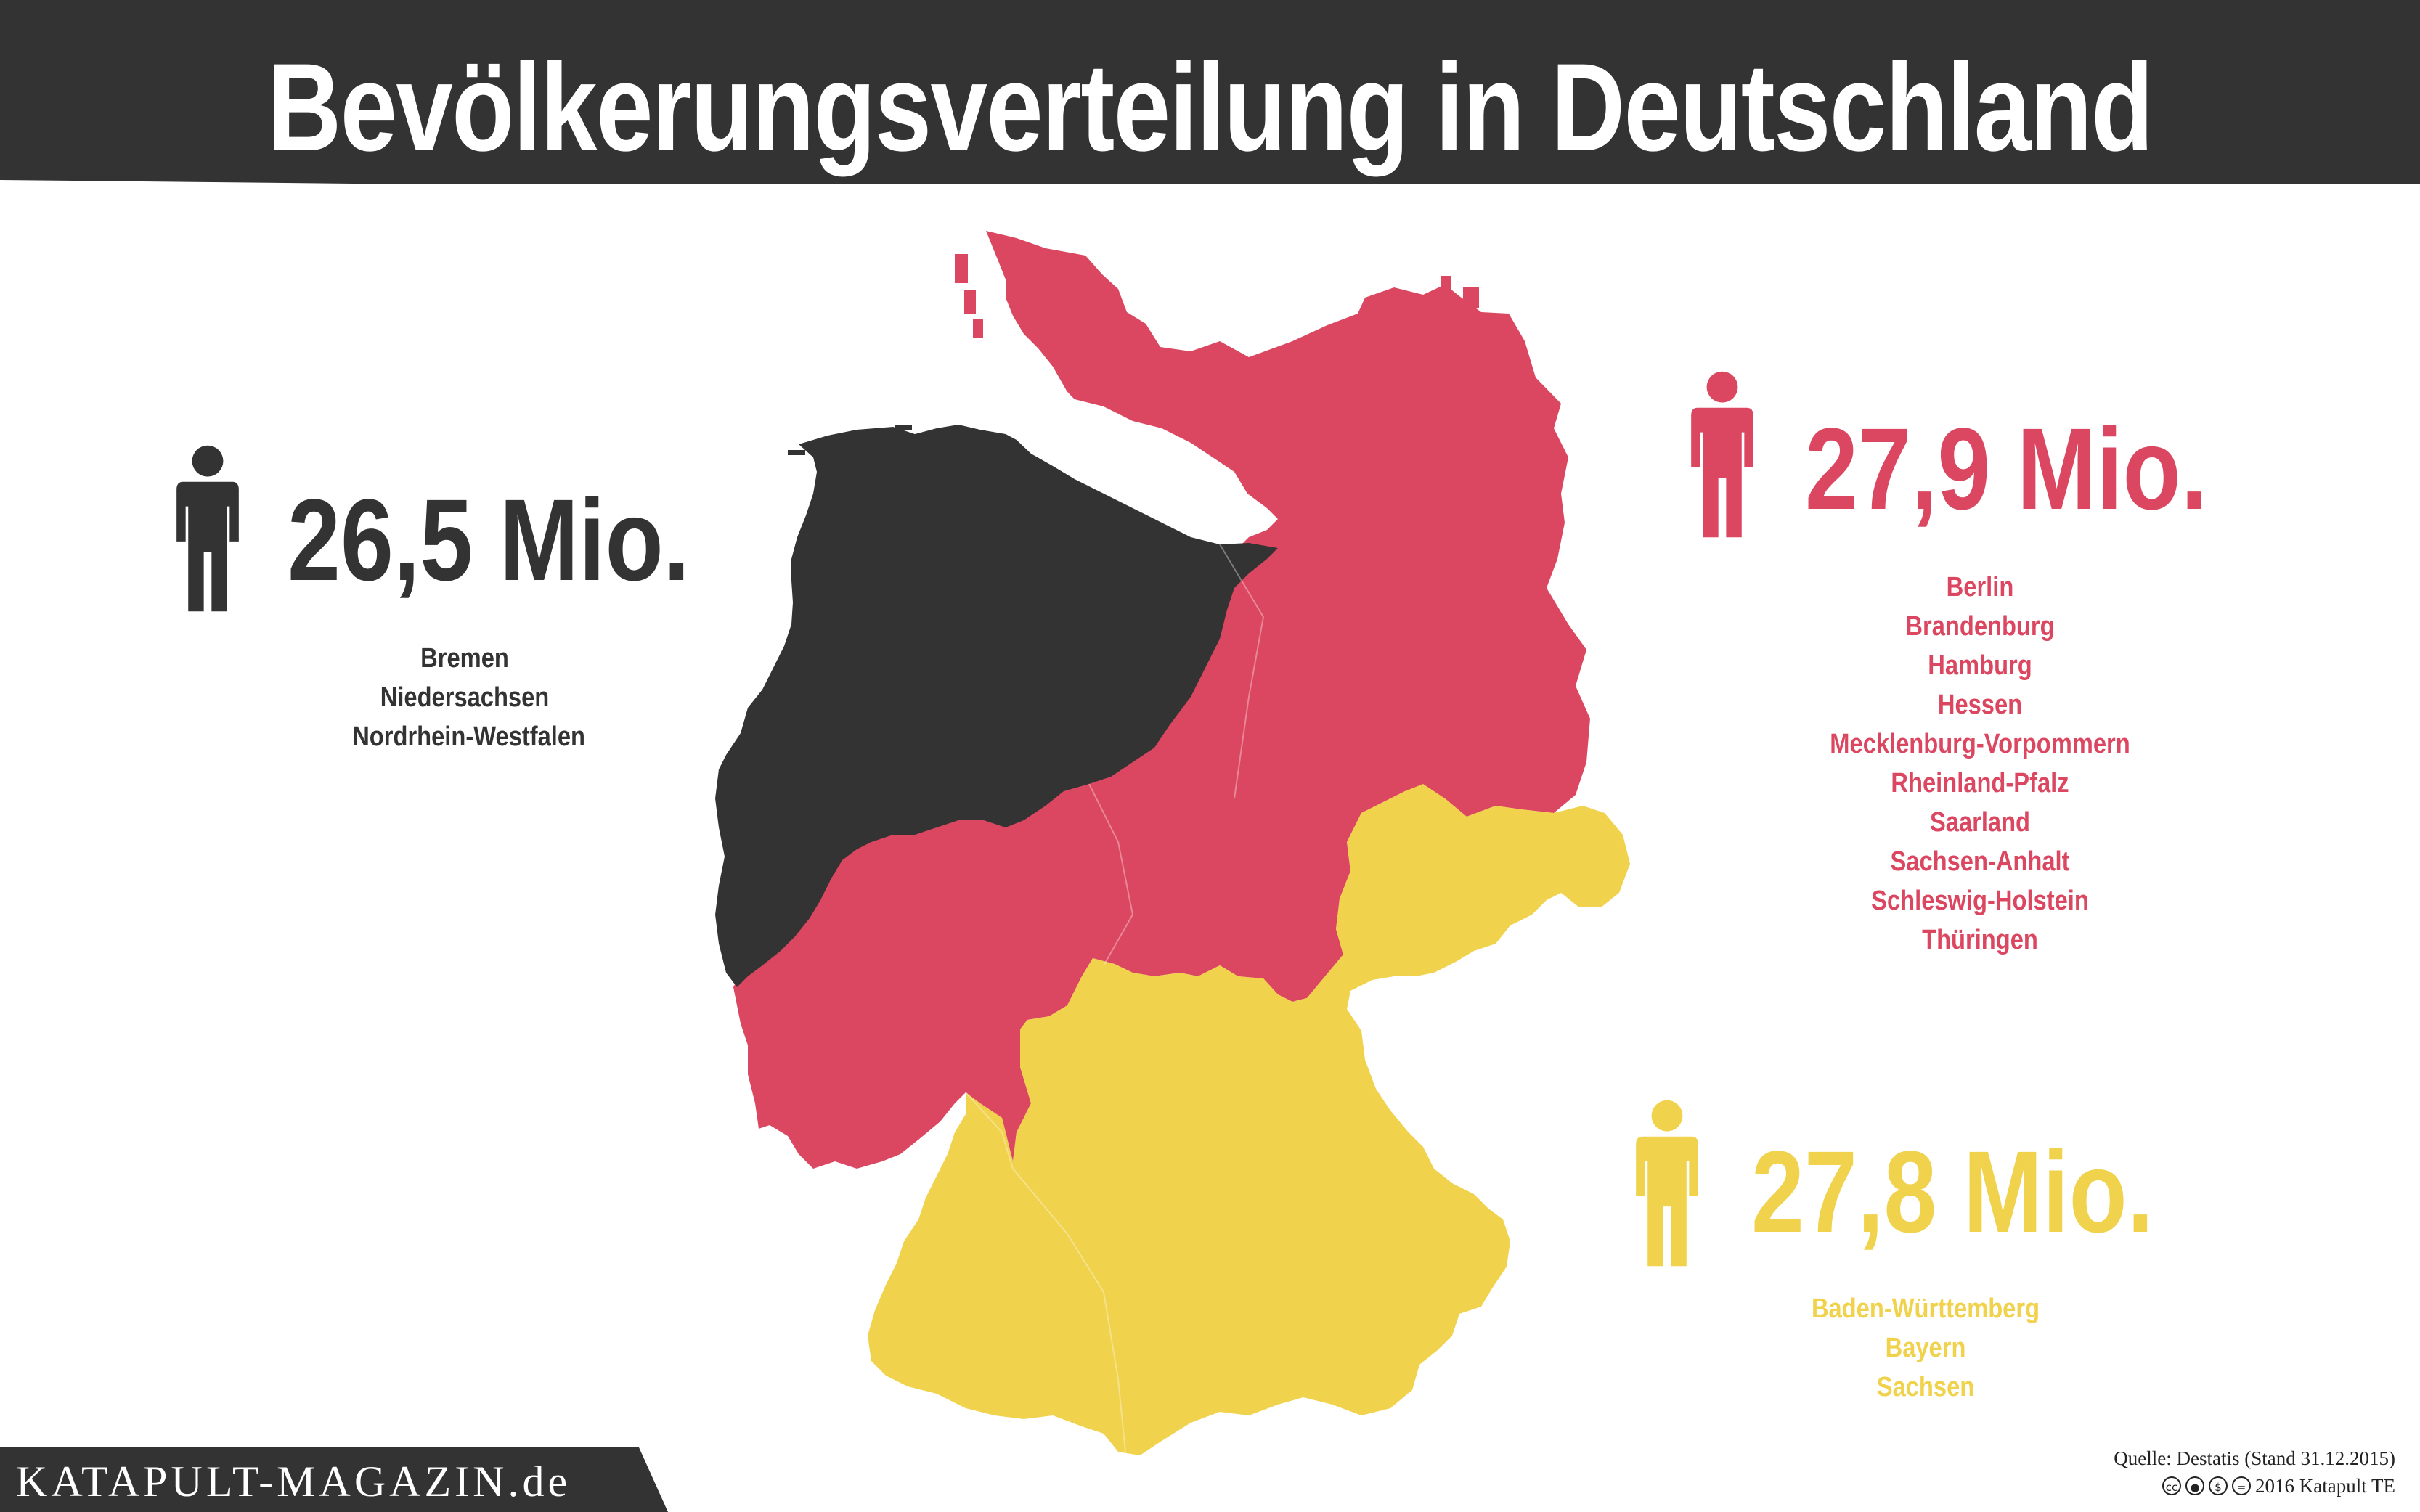  Describe the element at coordinates (1980, 861) in the screenshot. I see `state-name: Sachsen-Anhalt` at that location.